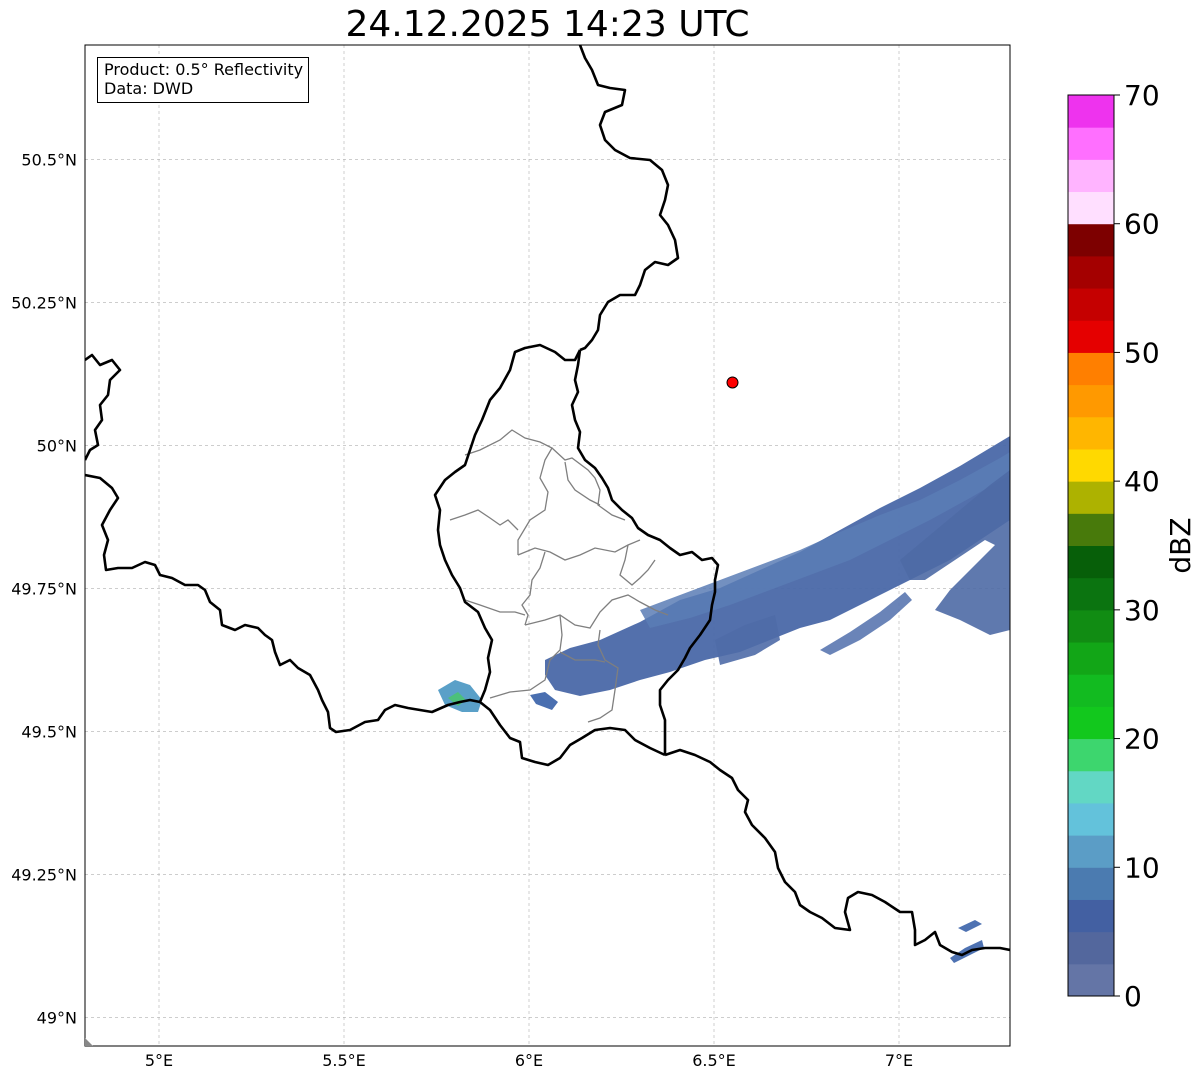  What do you see at coordinates (572, 733) in the screenshot?
I see `border-luxembourg-france` at bounding box center [572, 733].